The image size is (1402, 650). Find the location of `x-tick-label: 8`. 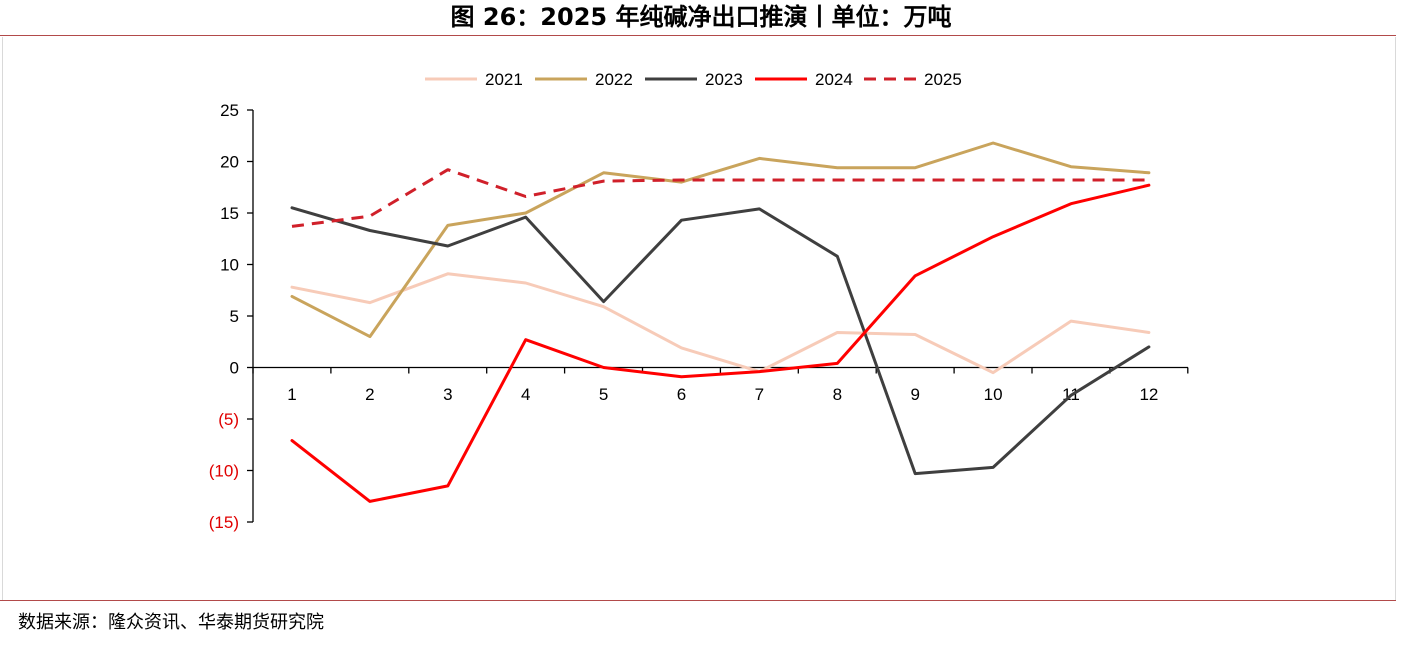

x-tick-label: 8 is located at coordinates (837, 394).